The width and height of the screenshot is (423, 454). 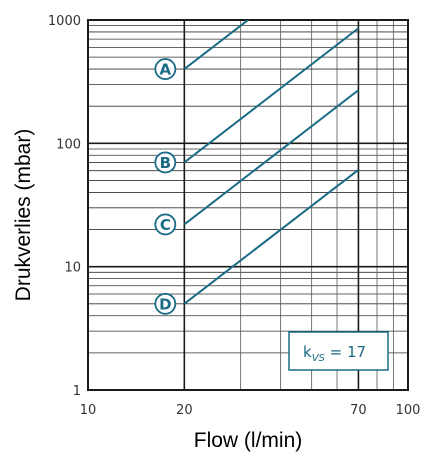 What do you see at coordinates (68, 144) in the screenshot?
I see `y-tick-label: 100` at bounding box center [68, 144].